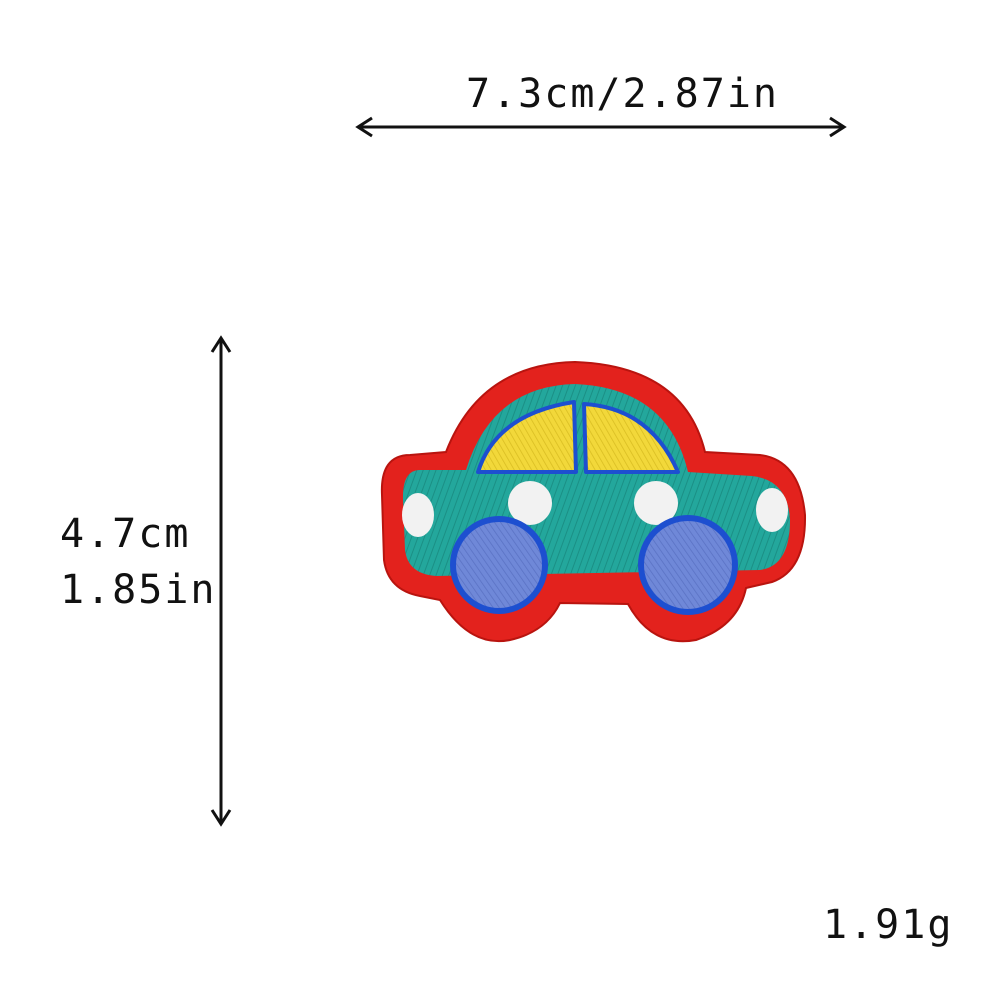 Image resolution: width=1000 pixels, height=1000 pixels. I want to click on car-wheels, so click(594, 565).